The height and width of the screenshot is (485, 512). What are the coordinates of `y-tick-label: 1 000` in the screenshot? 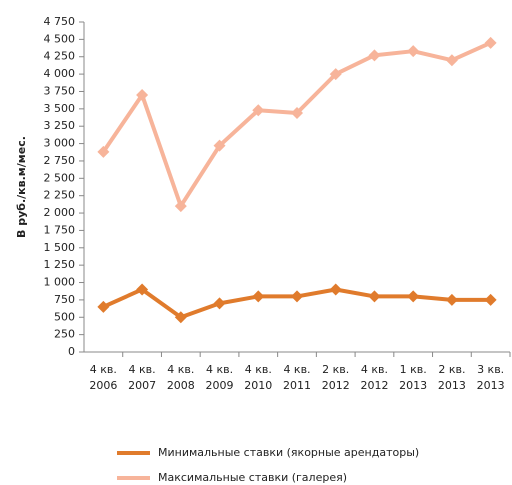 It's located at (60, 282).